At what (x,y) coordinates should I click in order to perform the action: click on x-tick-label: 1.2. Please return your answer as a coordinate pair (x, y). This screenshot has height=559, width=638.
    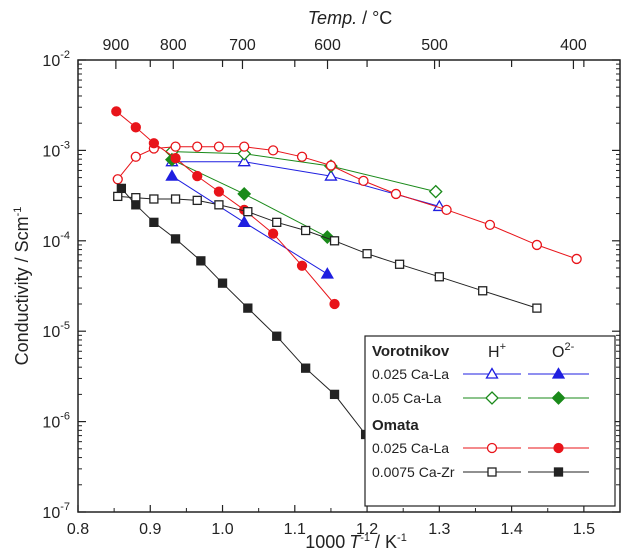
    Looking at the image, I should click on (367, 529).